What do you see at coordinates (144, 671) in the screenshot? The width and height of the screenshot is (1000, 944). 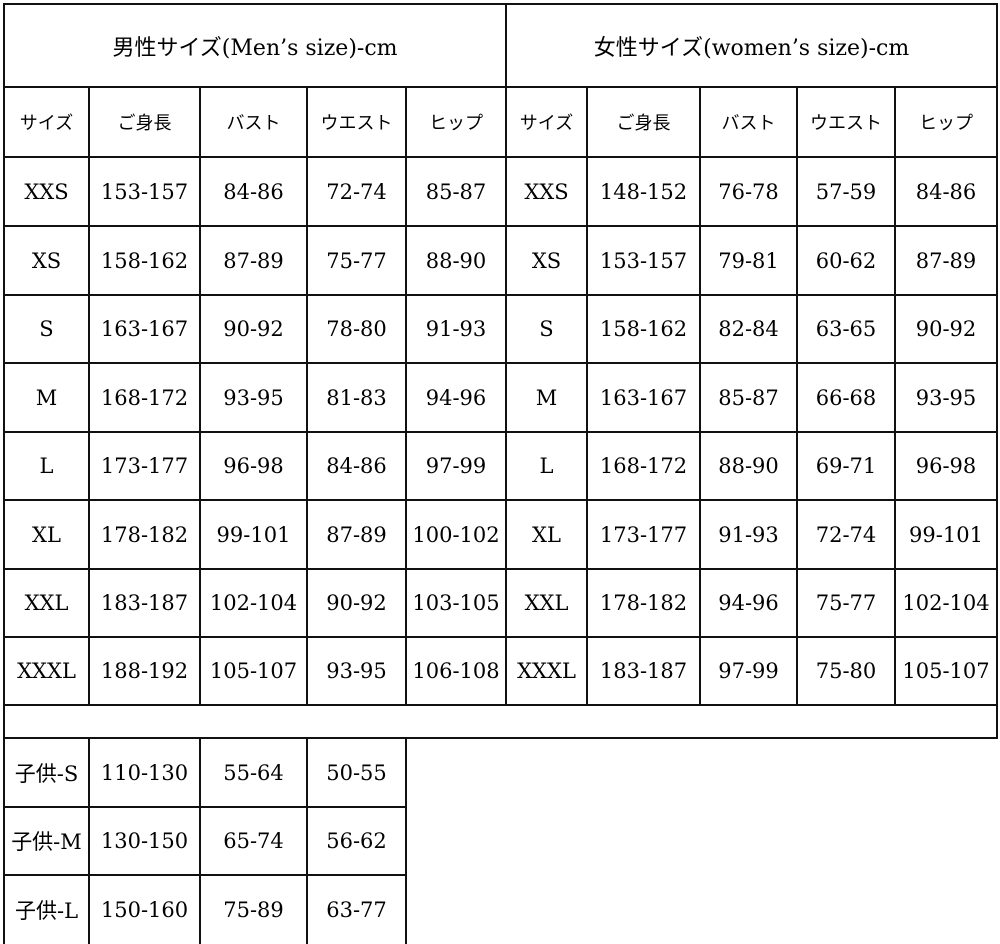 I see `table-cell: 188-192` at bounding box center [144, 671].